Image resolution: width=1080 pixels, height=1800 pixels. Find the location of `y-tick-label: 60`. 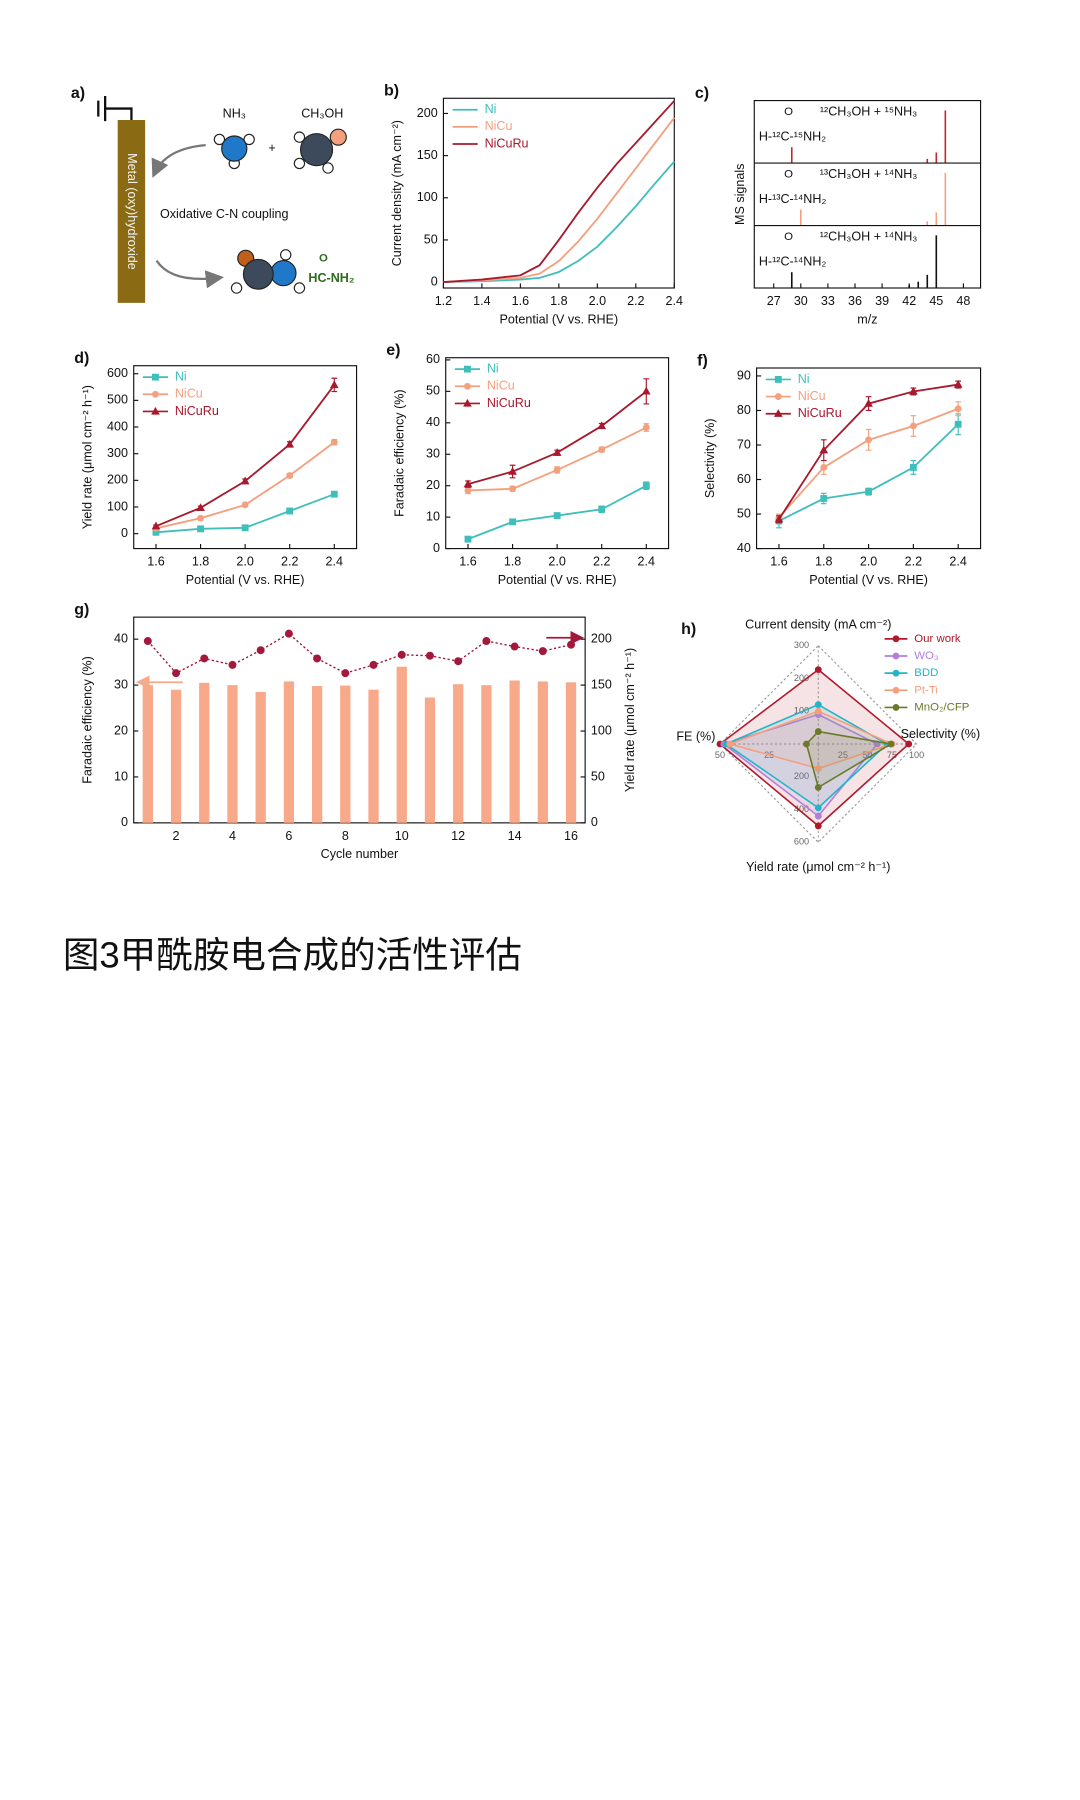

y-tick-label: 60 is located at coordinates (433, 359).